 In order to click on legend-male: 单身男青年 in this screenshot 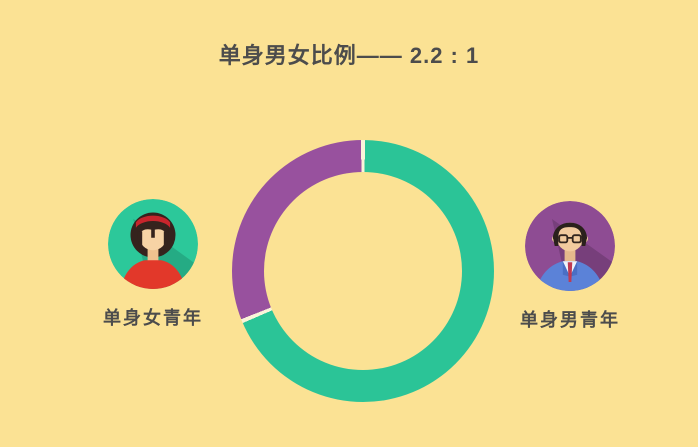, I will do `click(570, 266)`.